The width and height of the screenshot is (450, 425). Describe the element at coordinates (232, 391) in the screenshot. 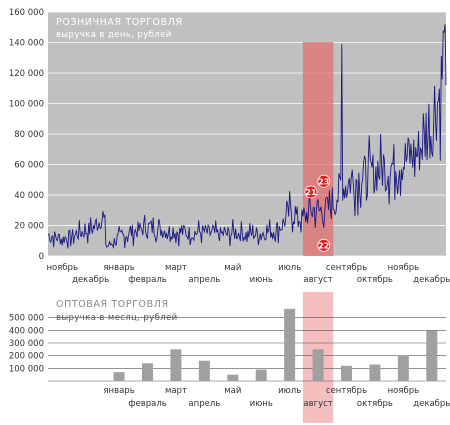

I see `wholesale-x-month-label: май` at that location.